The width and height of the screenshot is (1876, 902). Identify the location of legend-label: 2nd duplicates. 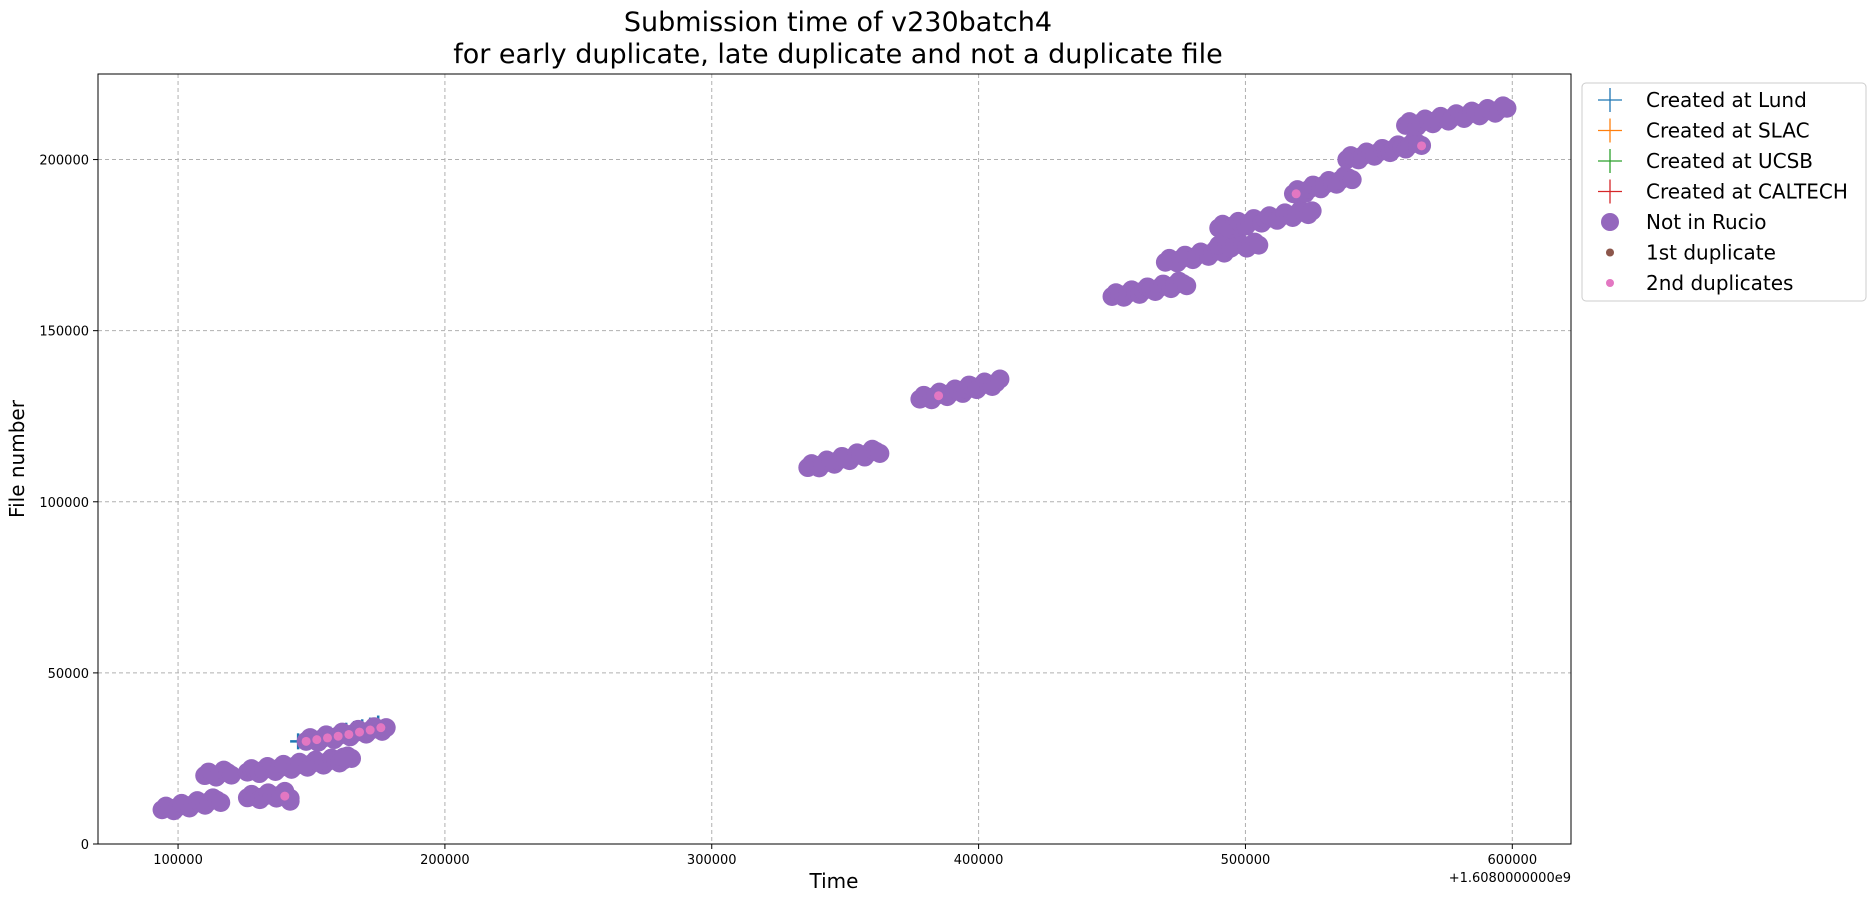
(1719, 283).